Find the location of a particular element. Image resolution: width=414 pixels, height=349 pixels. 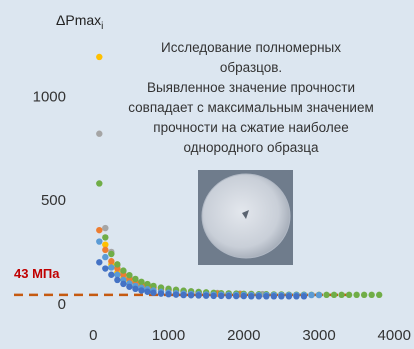

annotation-line: Исследование полномерных is located at coordinates (251, 47).